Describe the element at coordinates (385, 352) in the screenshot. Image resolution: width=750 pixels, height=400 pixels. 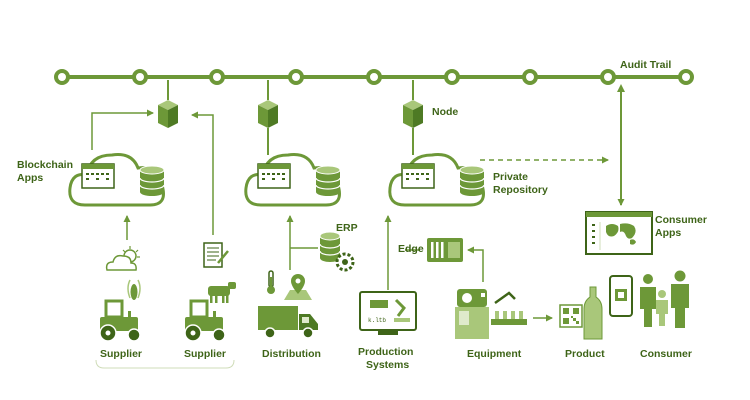
I see `production-systems-label-line1: Production` at that location.